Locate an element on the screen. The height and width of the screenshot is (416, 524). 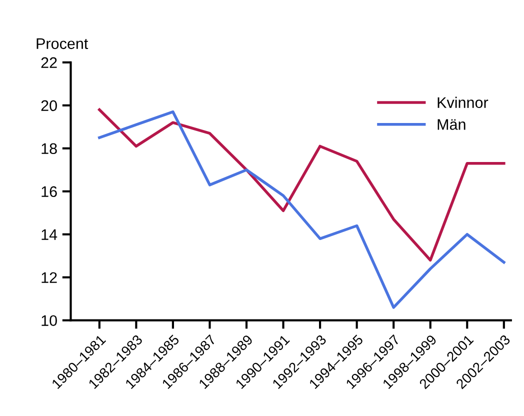
y-axis-title: Procent is located at coordinates (62, 44).